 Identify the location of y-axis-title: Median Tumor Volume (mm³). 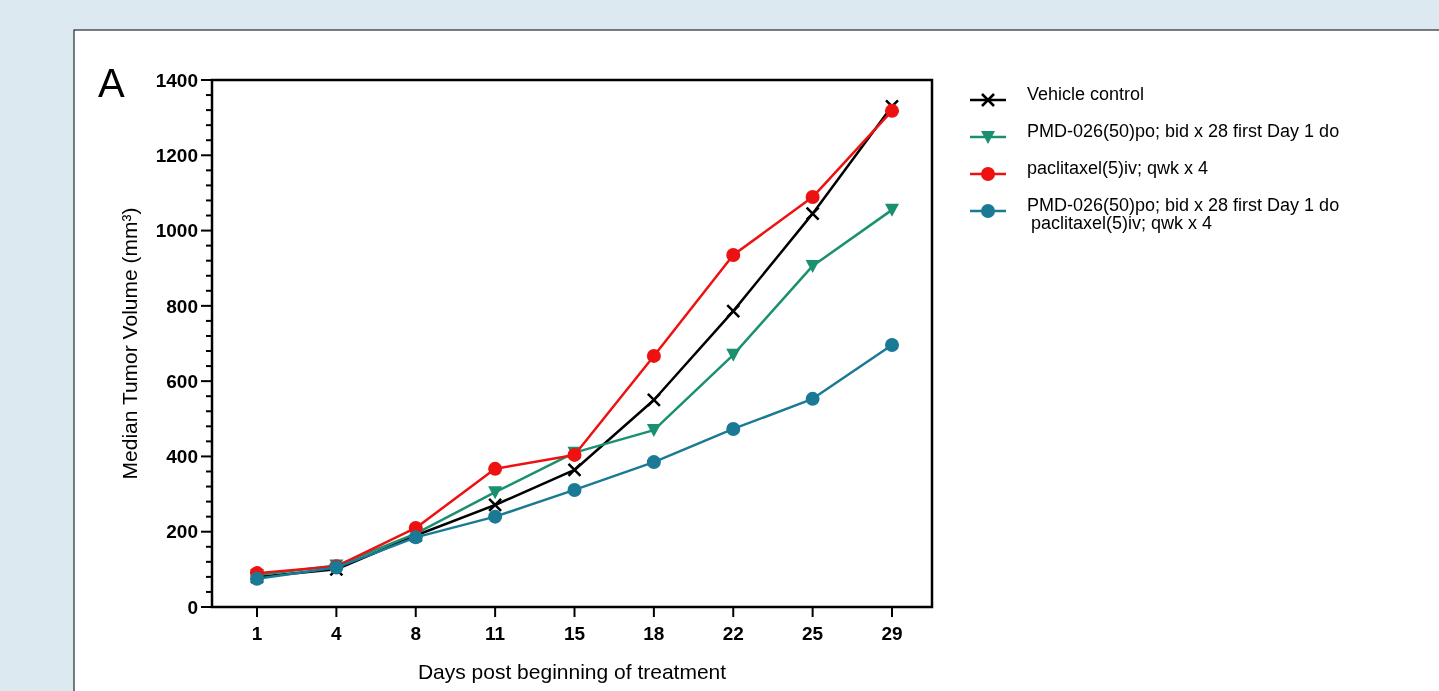
(129, 343).